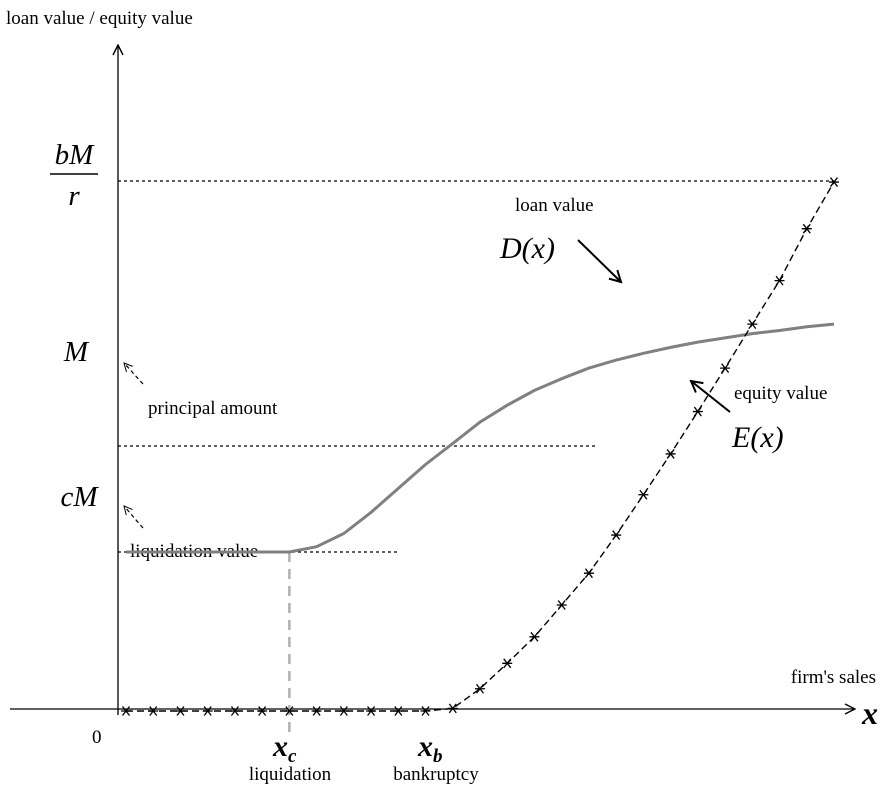 The image size is (884, 787). I want to click on equity-value-arrow, so click(711, 397).